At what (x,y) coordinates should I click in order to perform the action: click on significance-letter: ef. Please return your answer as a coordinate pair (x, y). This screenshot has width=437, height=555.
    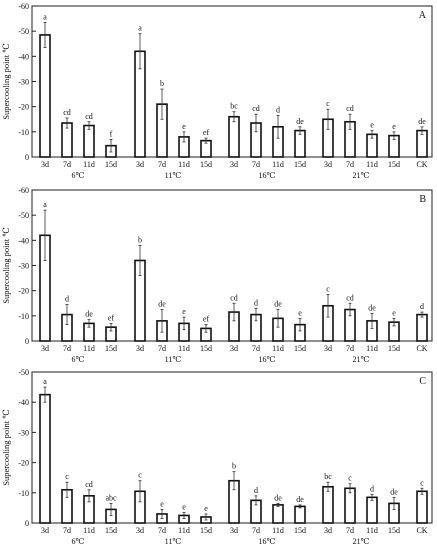
    Looking at the image, I should click on (111, 317).